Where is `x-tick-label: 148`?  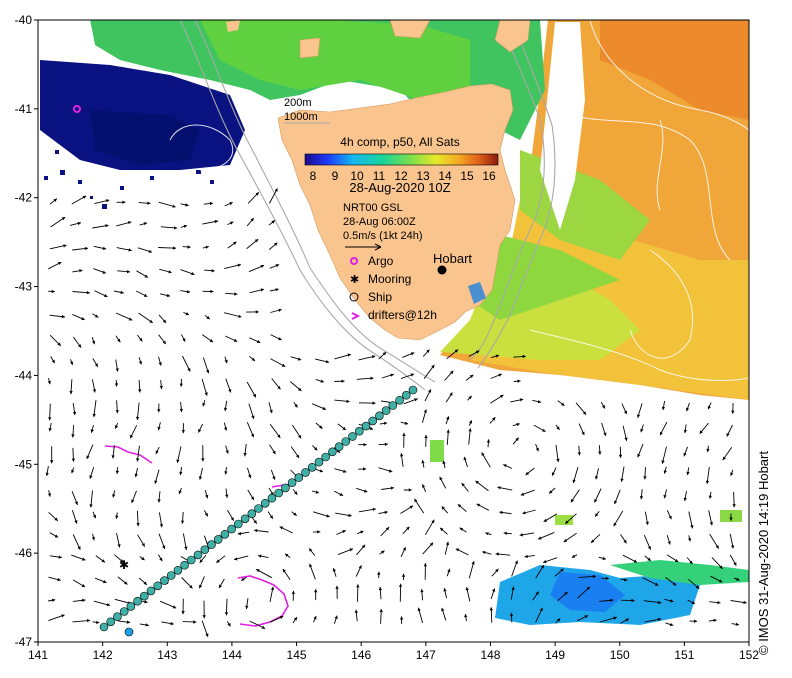
x-tick-label: 148 is located at coordinates (490, 655).